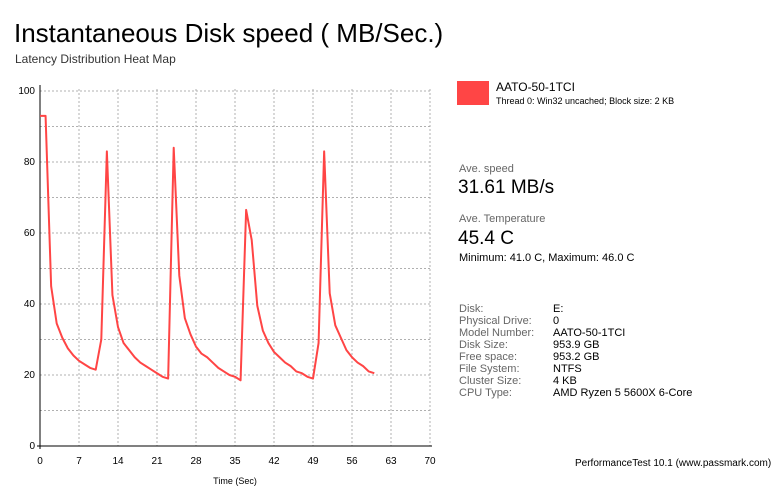  Describe the element at coordinates (235, 481) in the screenshot. I see `x-axis-label: Time (Sec)` at that location.